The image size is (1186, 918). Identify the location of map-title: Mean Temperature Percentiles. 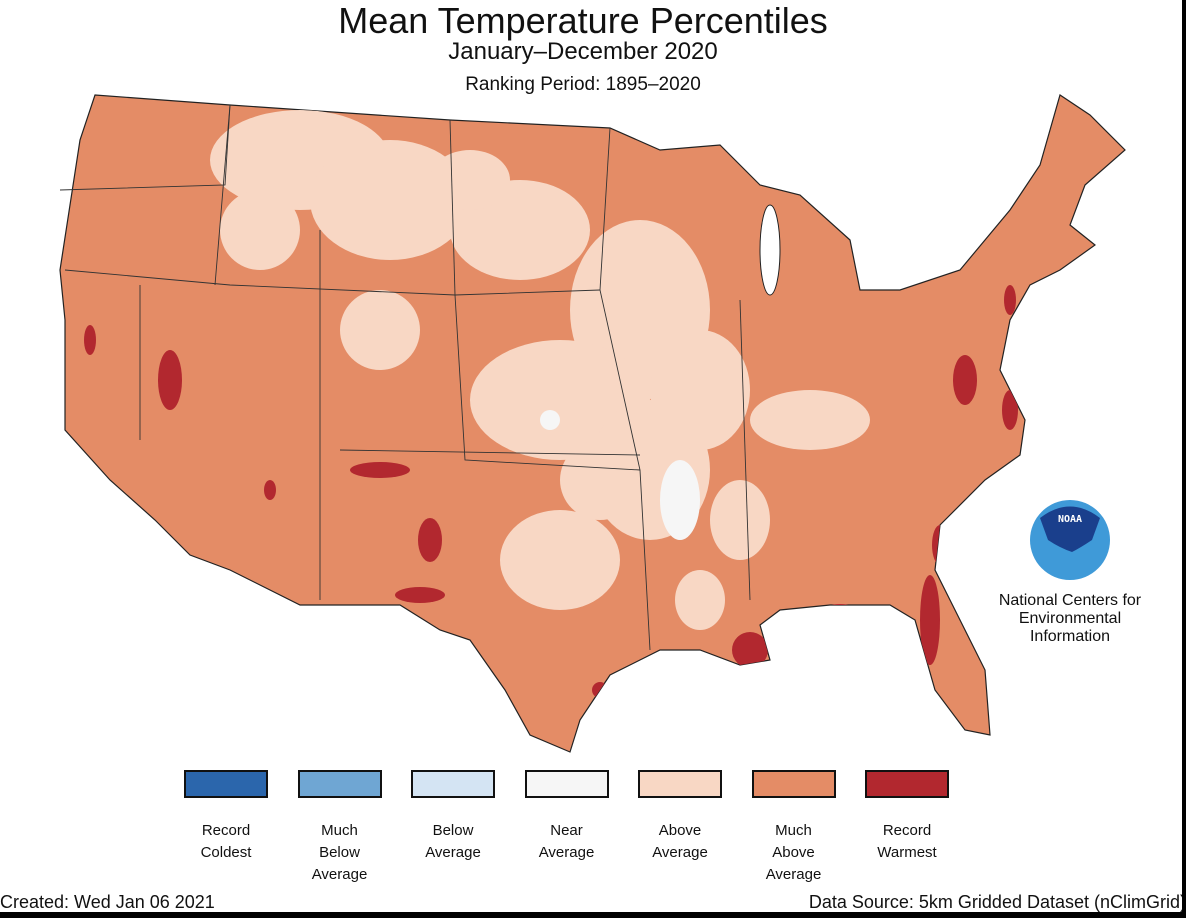
(583, 20).